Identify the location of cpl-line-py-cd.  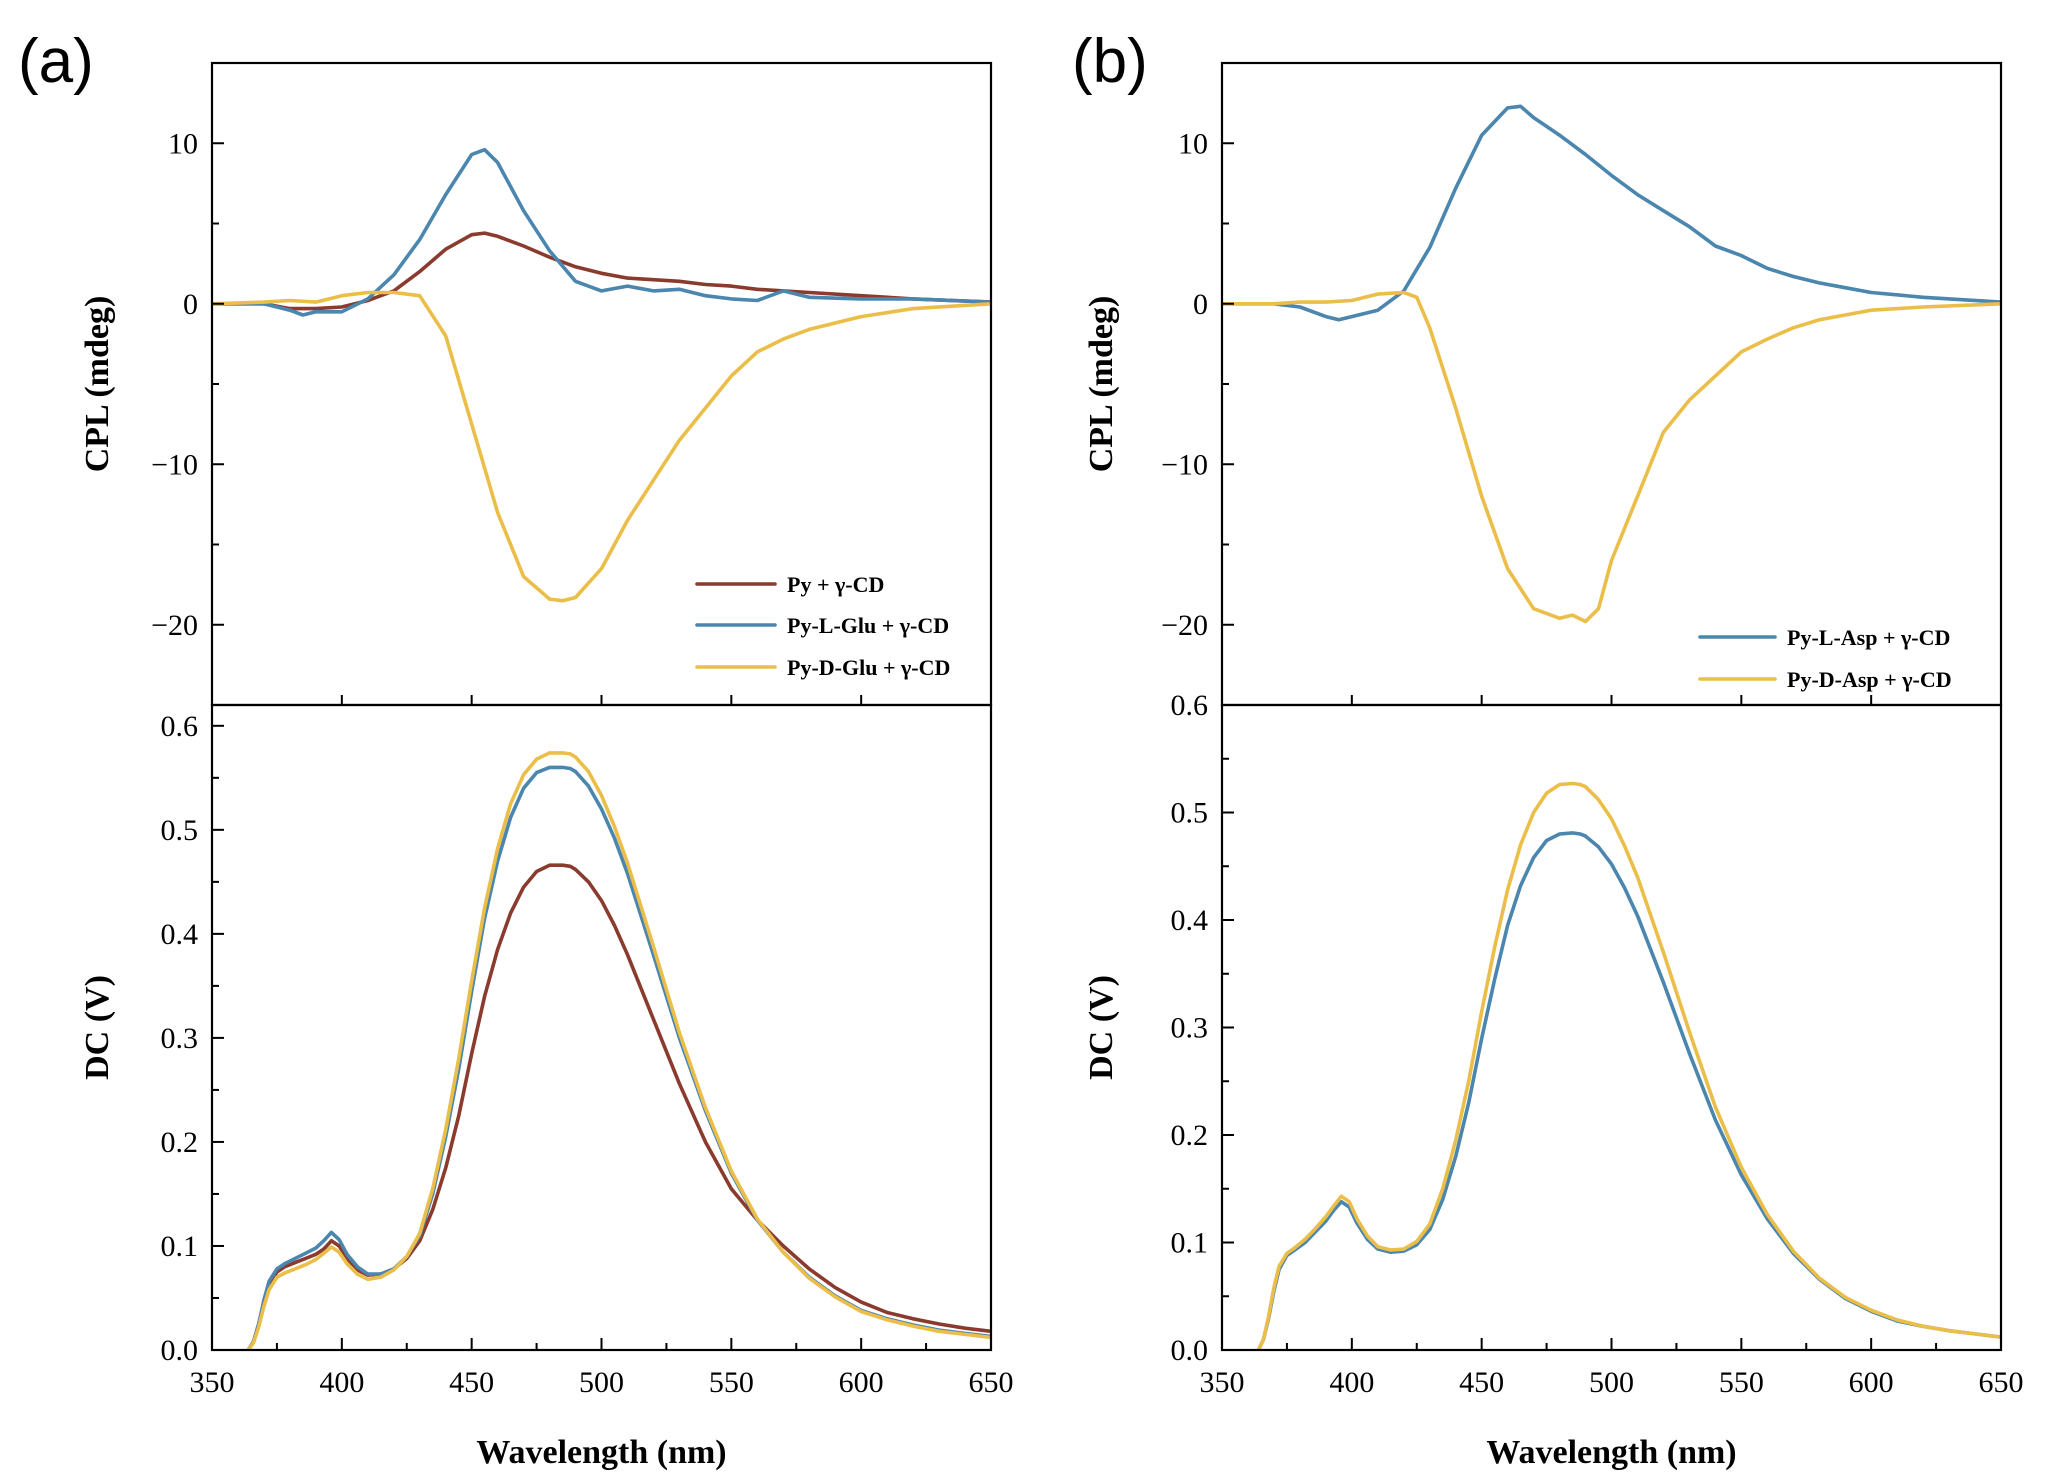
(601, 271).